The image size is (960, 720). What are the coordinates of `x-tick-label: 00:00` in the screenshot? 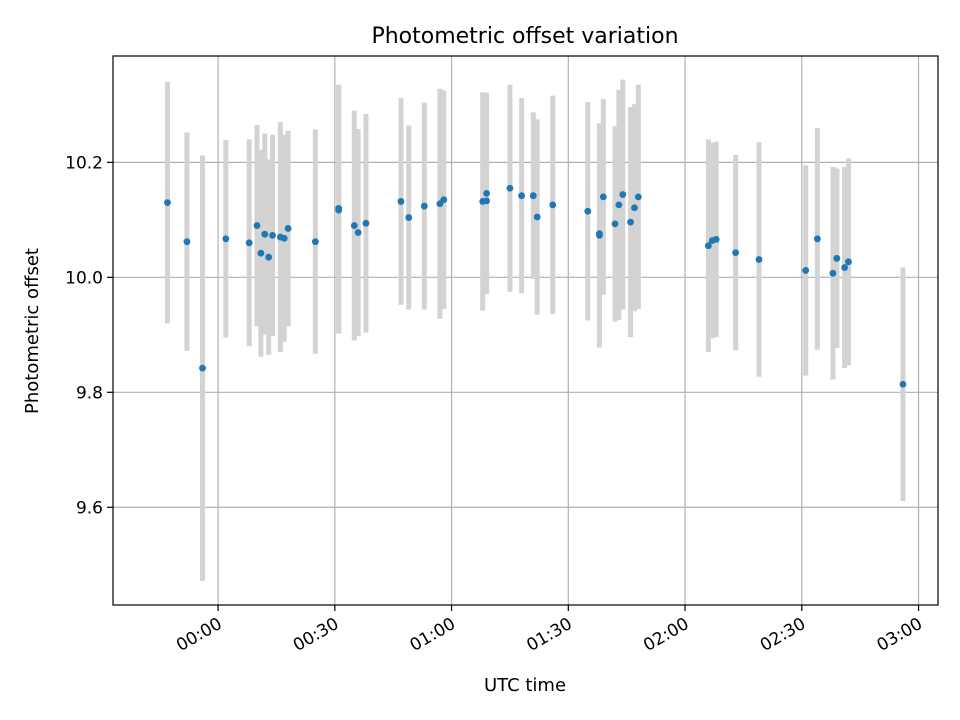 It's located at (199, 635).